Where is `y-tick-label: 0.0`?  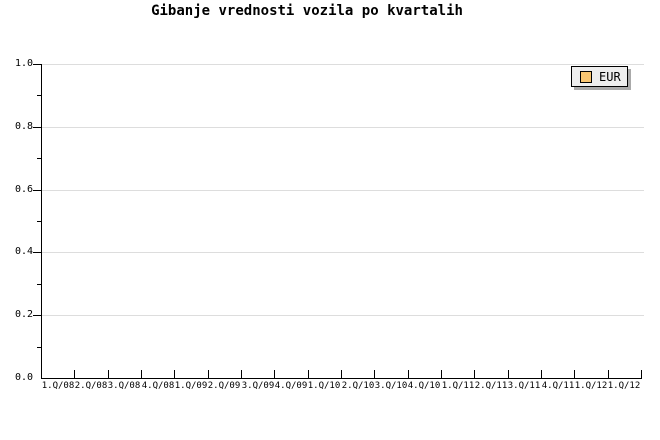
y-tick-label: 0.0 is located at coordinates (23, 377).